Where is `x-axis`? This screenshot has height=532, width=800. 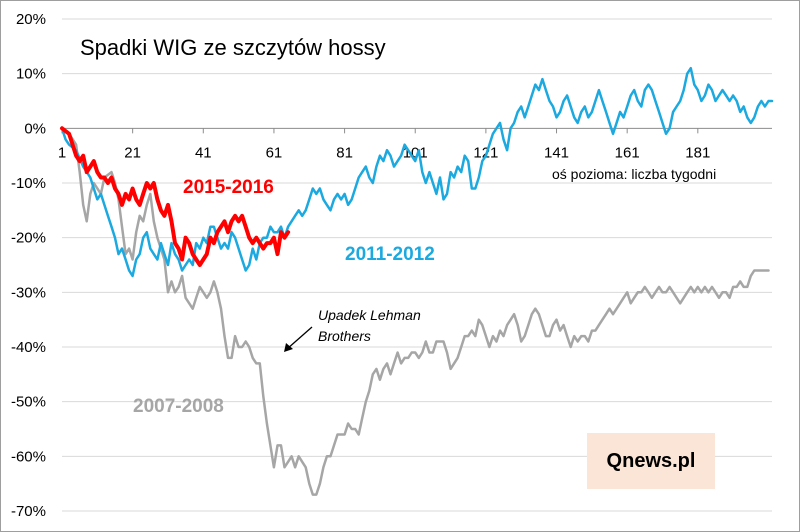
x-axis is located at coordinates (416, 130).